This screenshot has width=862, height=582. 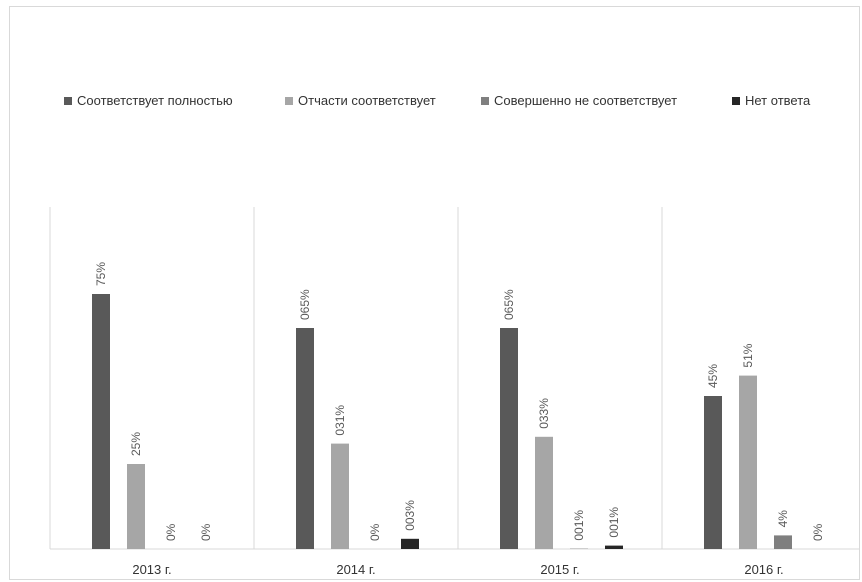 I want to click on data-label: 031%, so click(x=340, y=420).